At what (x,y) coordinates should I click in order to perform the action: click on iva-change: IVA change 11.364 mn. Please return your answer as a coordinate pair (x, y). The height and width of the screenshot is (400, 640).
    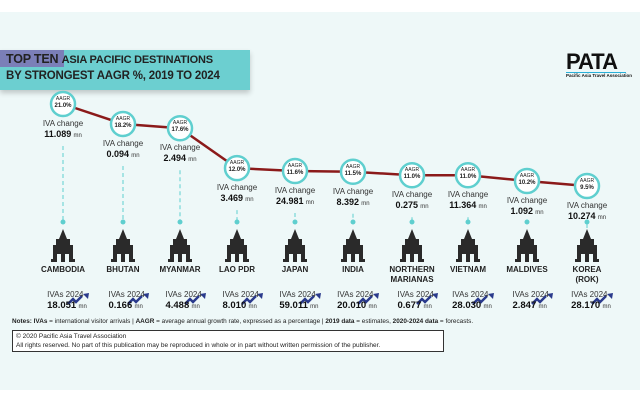
    Looking at the image, I should click on (468, 201).